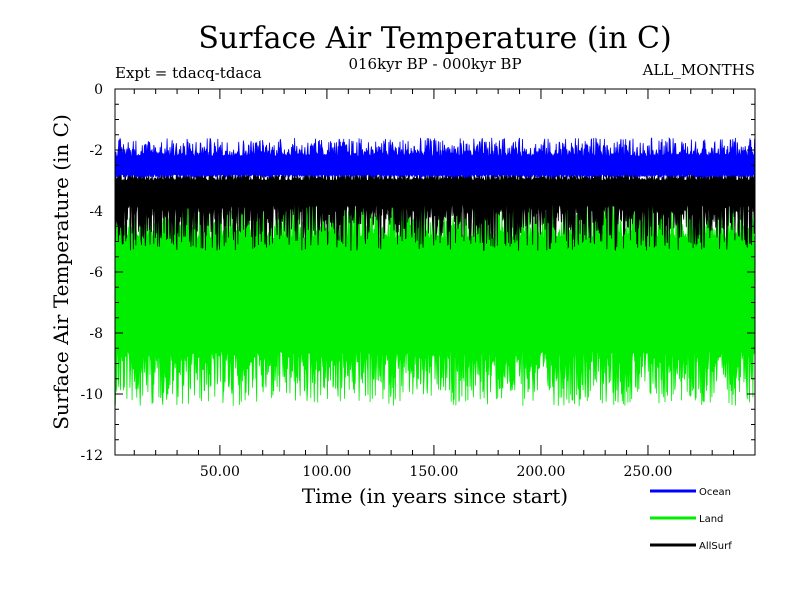 This screenshot has height=600, width=800. I want to click on y-tick-label: -8, so click(96, 334).